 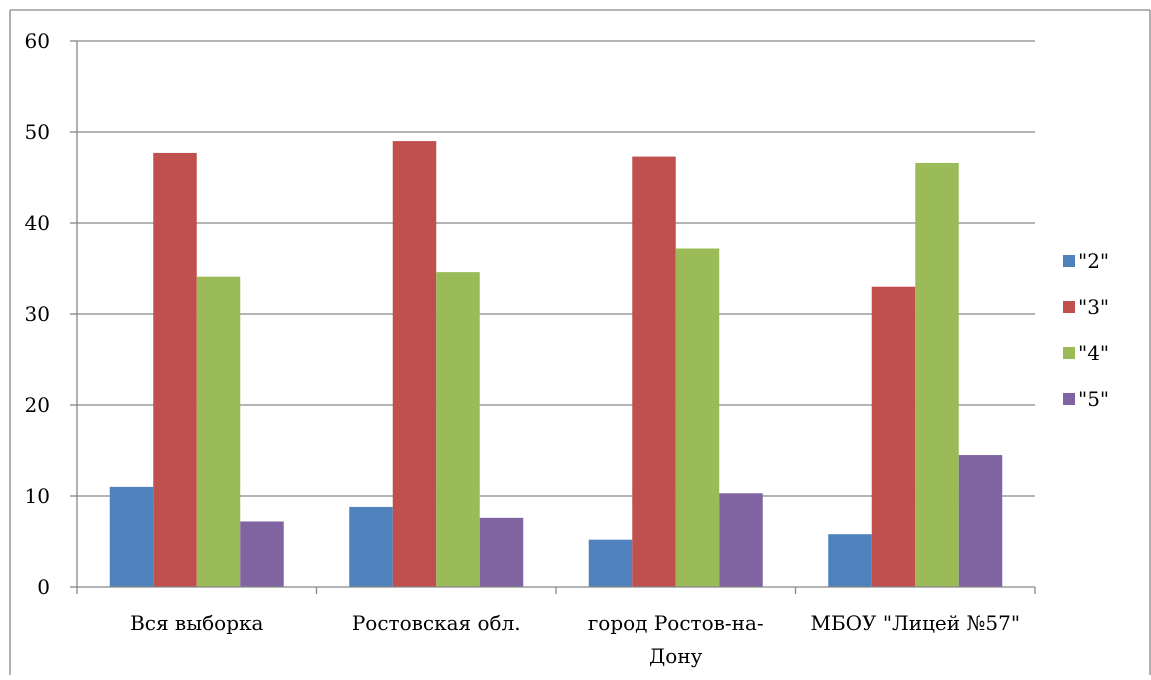 I want to click on y-tick-label: 30, so click(x=37, y=314).